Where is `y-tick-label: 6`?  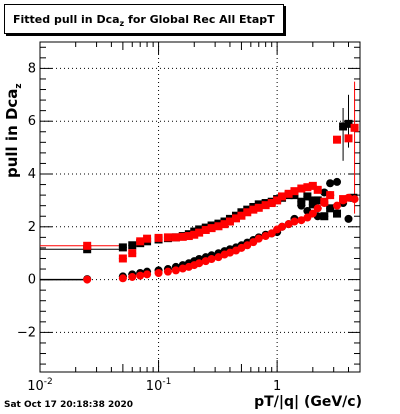 y-tick-label: 6 is located at coordinates (32, 121).